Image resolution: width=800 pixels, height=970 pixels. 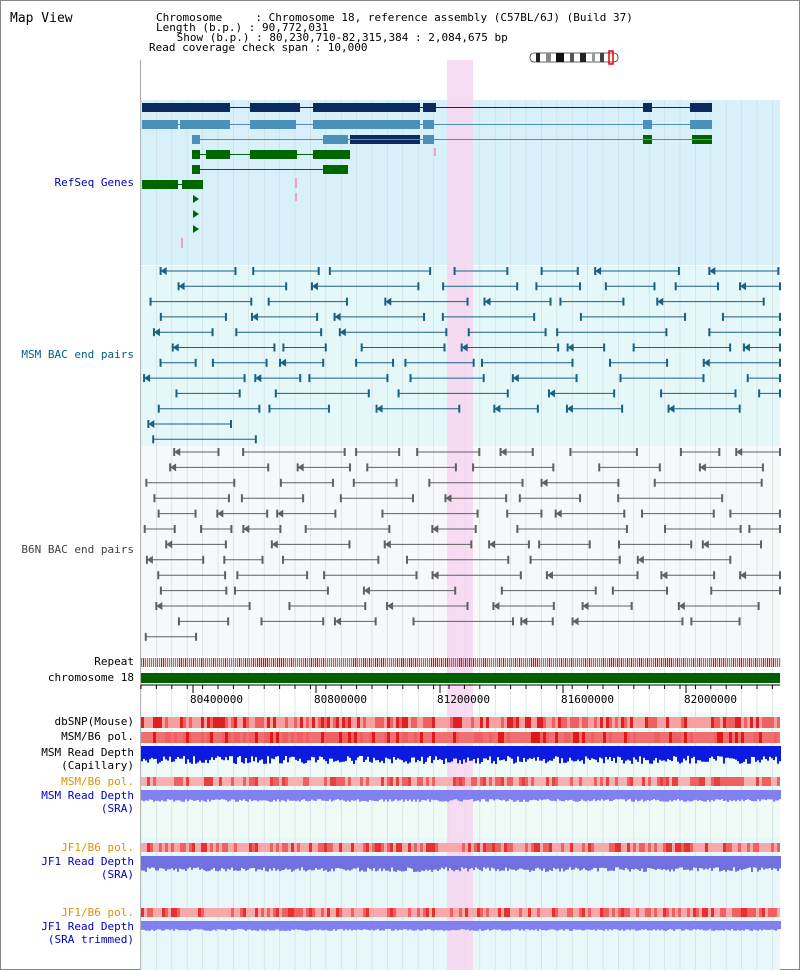 I want to click on ideogram-band, so click(x=572, y=57).